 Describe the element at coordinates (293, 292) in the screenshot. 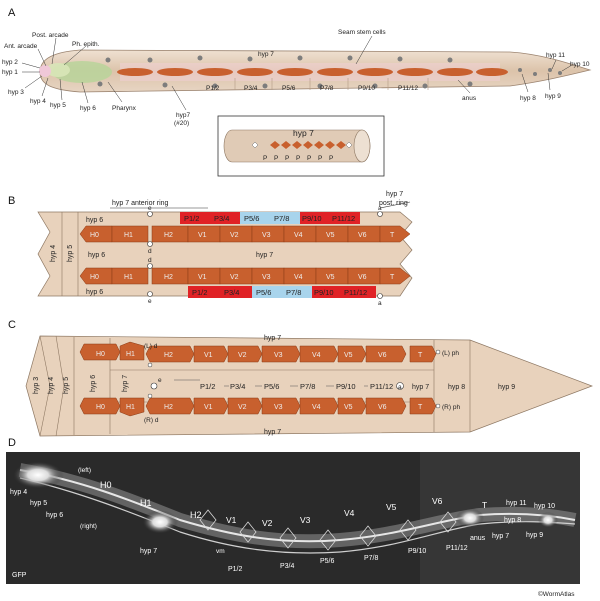

I see `b-p-bot-4: P7/8` at that location.